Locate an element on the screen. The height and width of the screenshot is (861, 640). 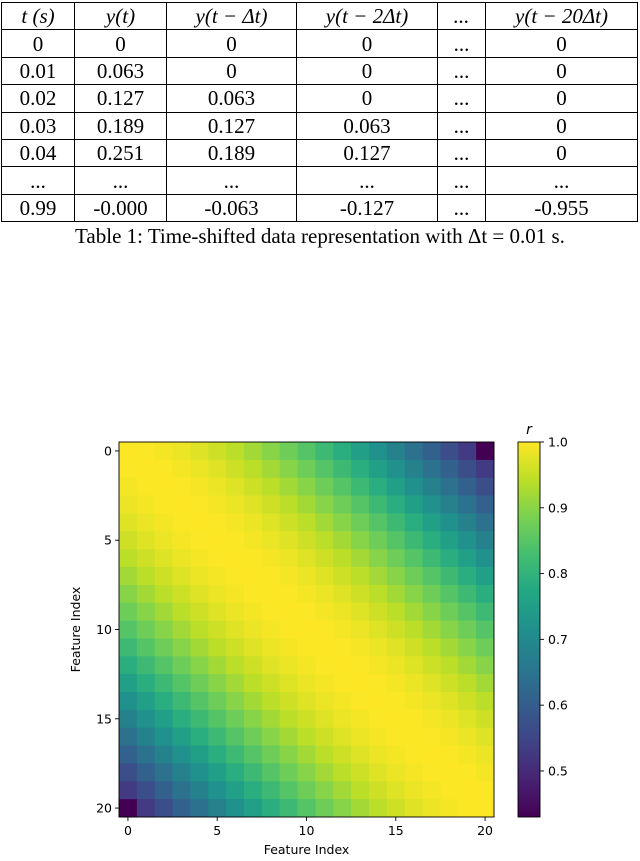
table-row: 0 0 0 0 ... 0 is located at coordinates (319, 43).